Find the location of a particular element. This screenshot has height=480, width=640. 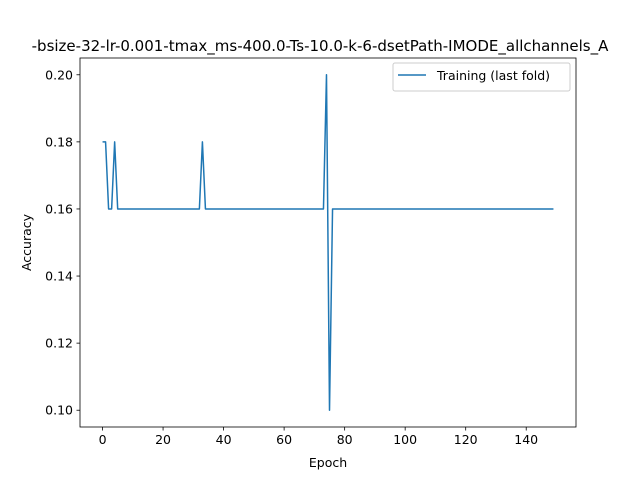

x-axis-label: Epoch is located at coordinates (328, 462).